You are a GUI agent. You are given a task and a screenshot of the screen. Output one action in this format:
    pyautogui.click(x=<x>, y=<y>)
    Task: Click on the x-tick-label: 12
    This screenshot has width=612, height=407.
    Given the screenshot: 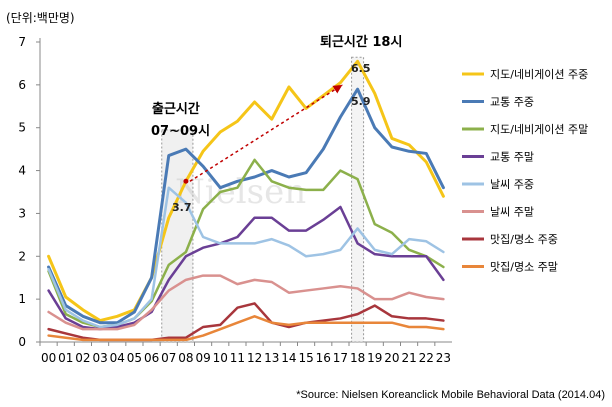 What is the action you would take?
    pyautogui.click(x=254, y=358)
    